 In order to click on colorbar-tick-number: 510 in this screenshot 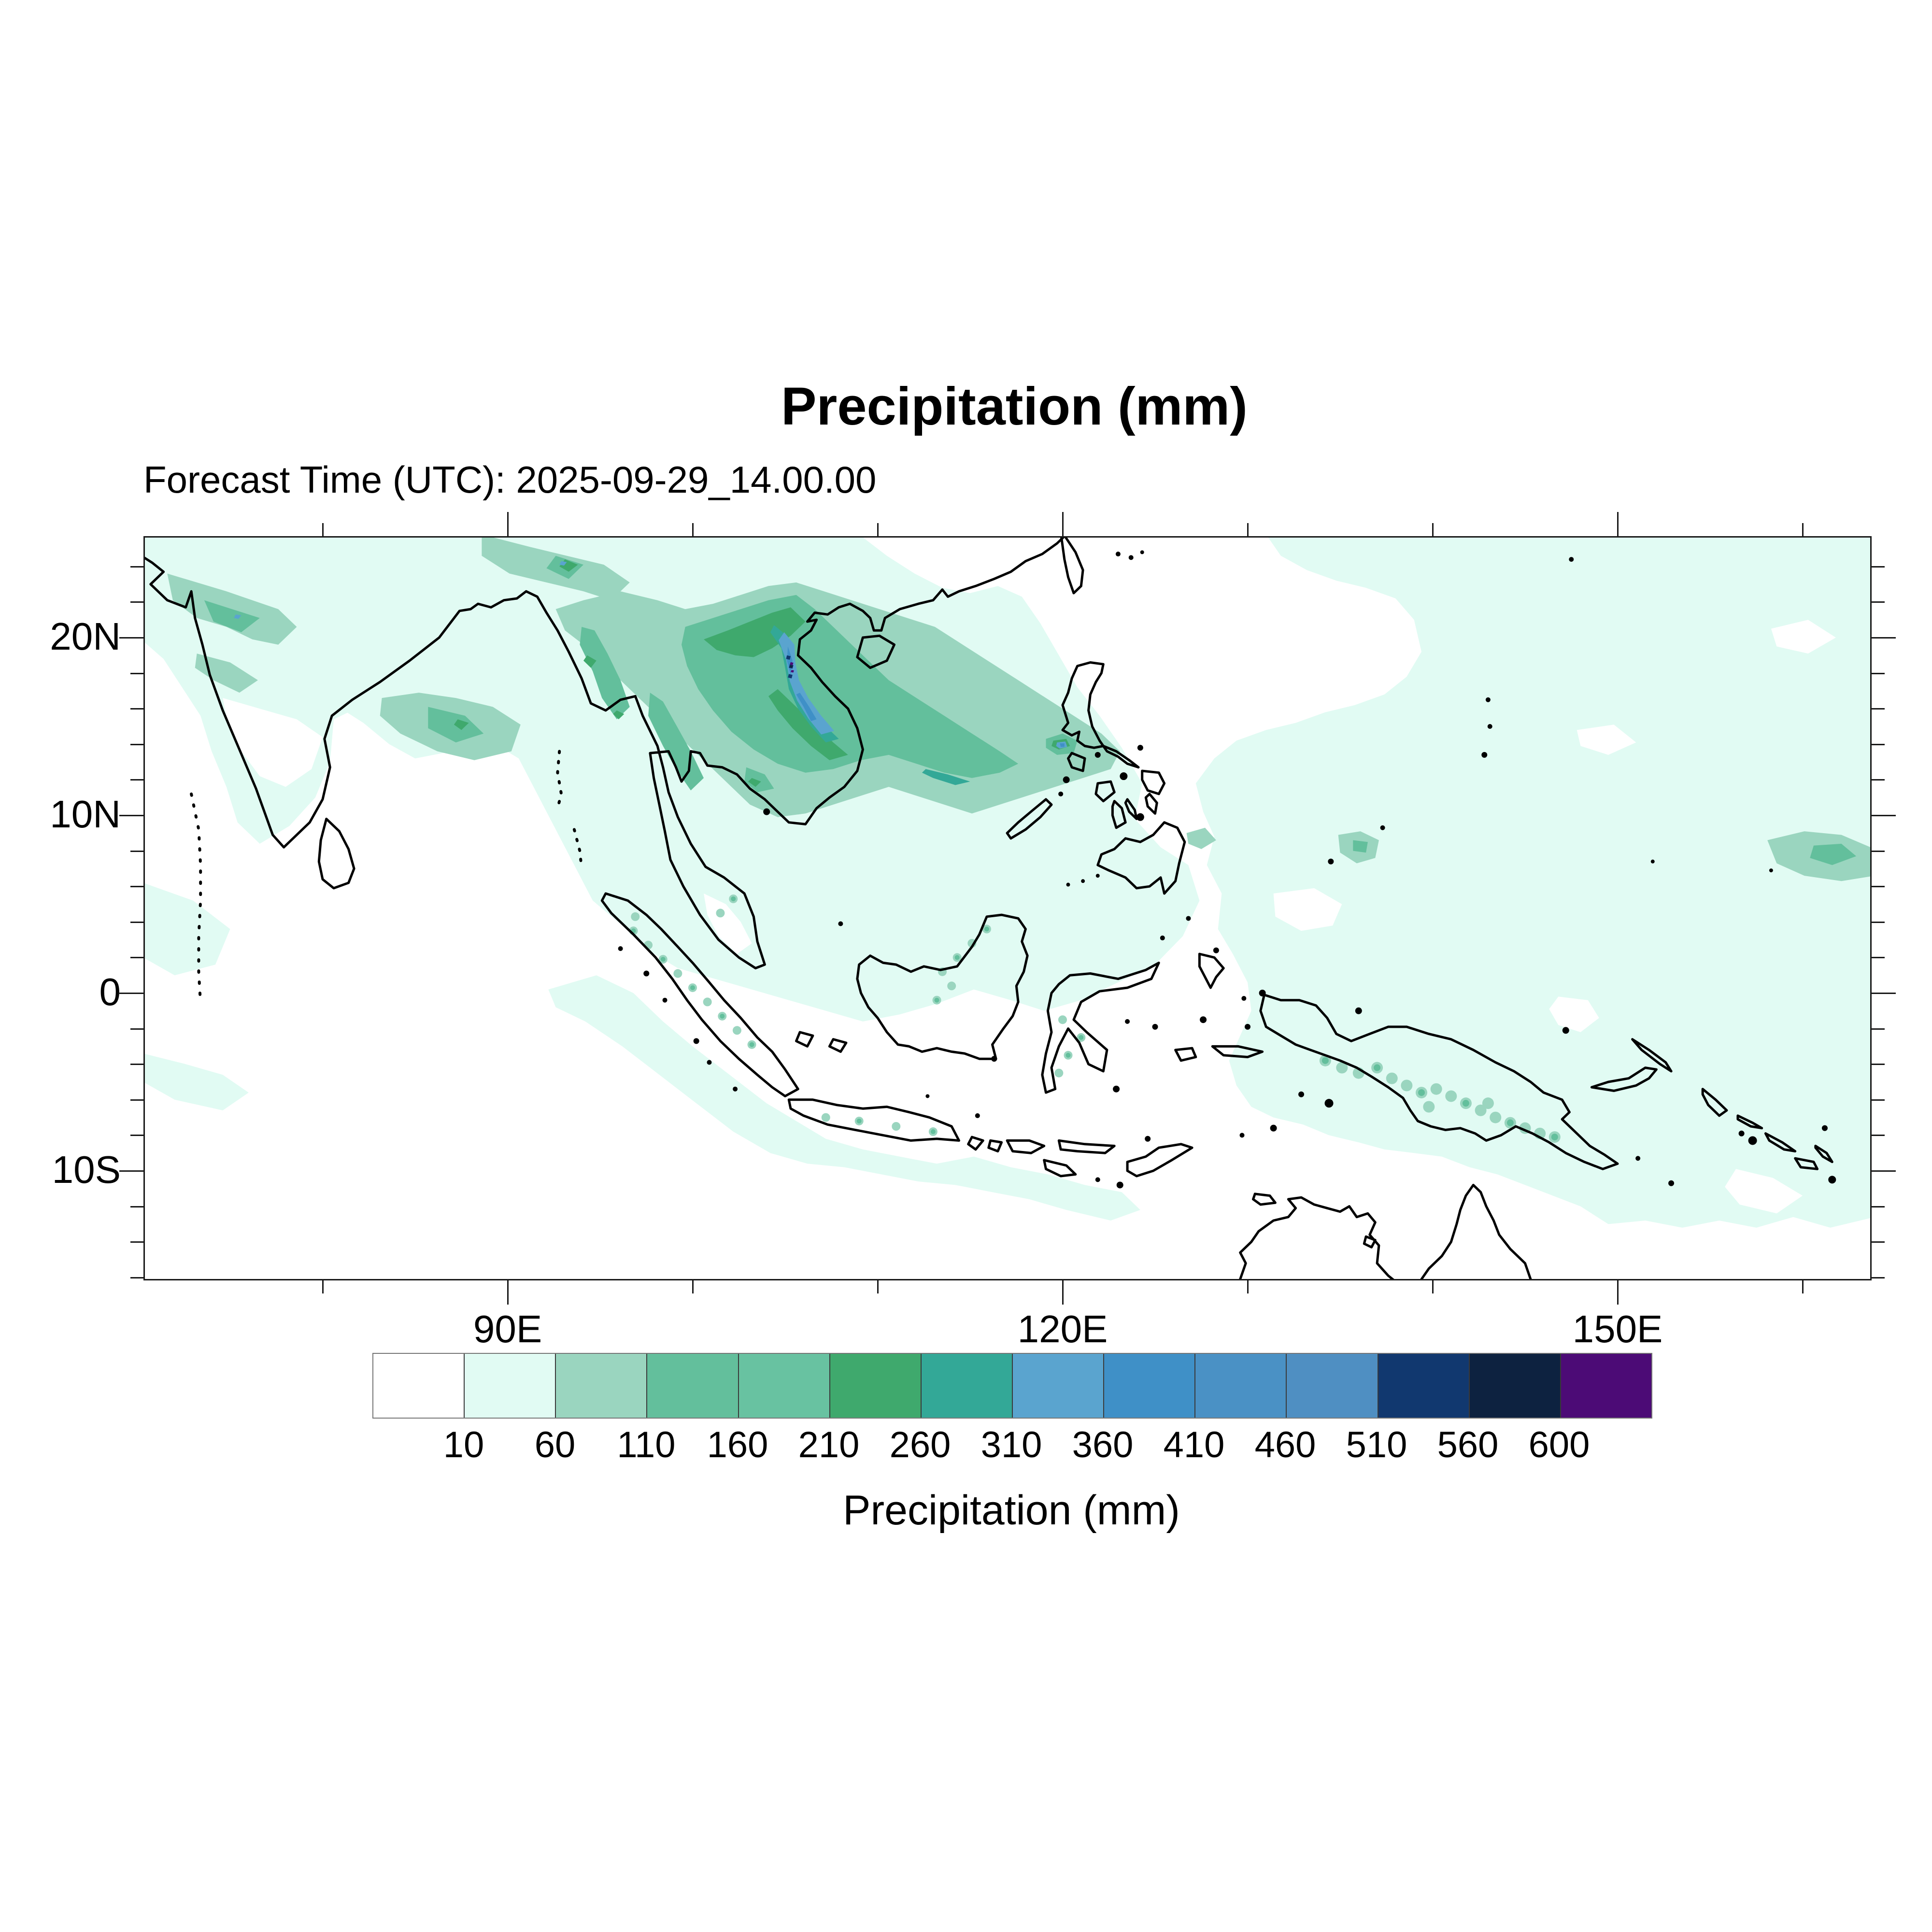, I will do `click(1376, 1444)`.